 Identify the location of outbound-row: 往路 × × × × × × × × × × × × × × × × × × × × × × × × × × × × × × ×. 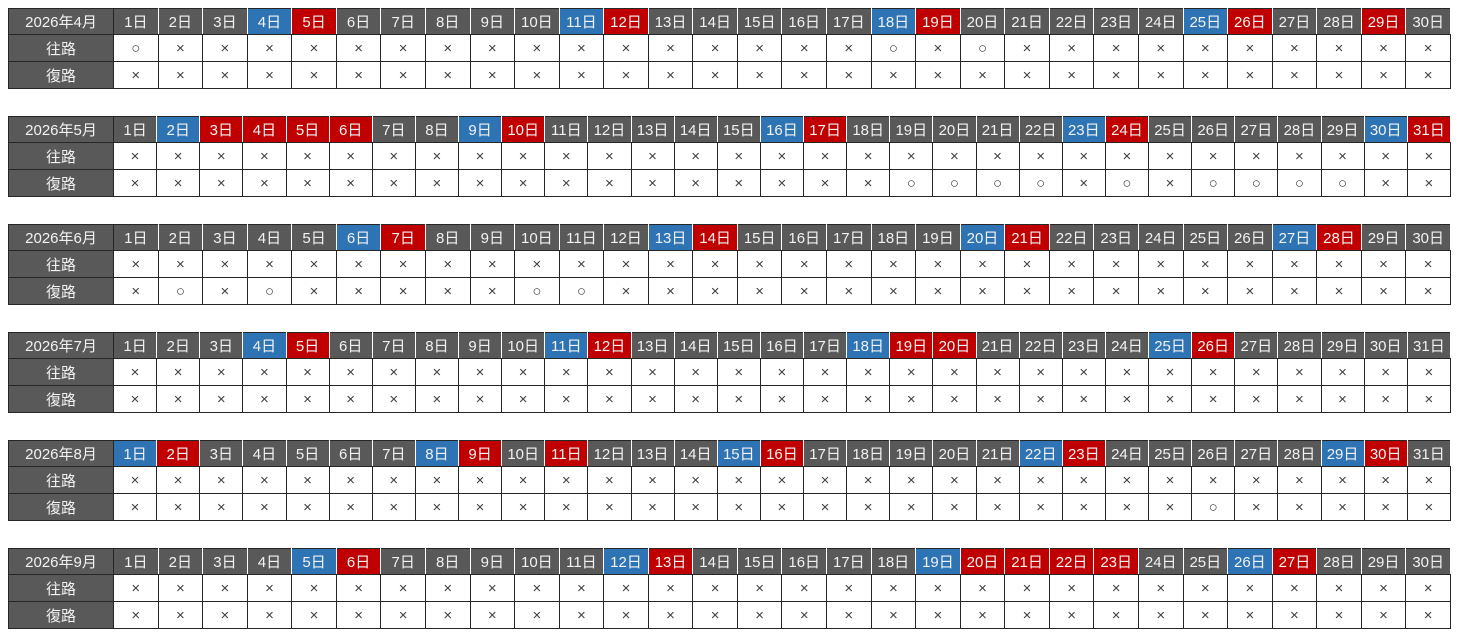
(730, 156).